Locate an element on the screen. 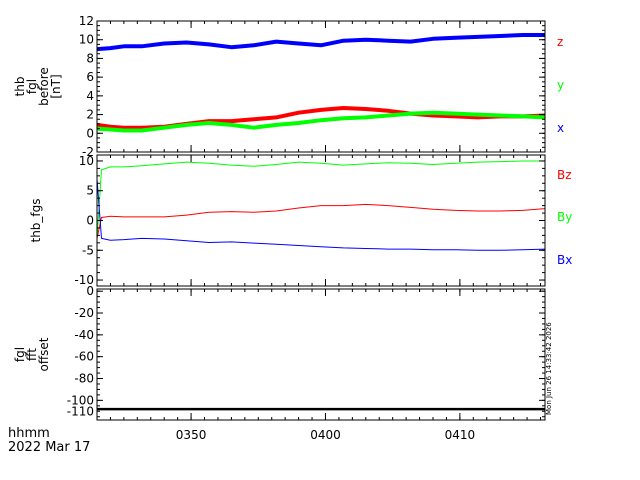 The height and width of the screenshot is (480, 640). y-axis-label-line: before is located at coordinates (44, 86).